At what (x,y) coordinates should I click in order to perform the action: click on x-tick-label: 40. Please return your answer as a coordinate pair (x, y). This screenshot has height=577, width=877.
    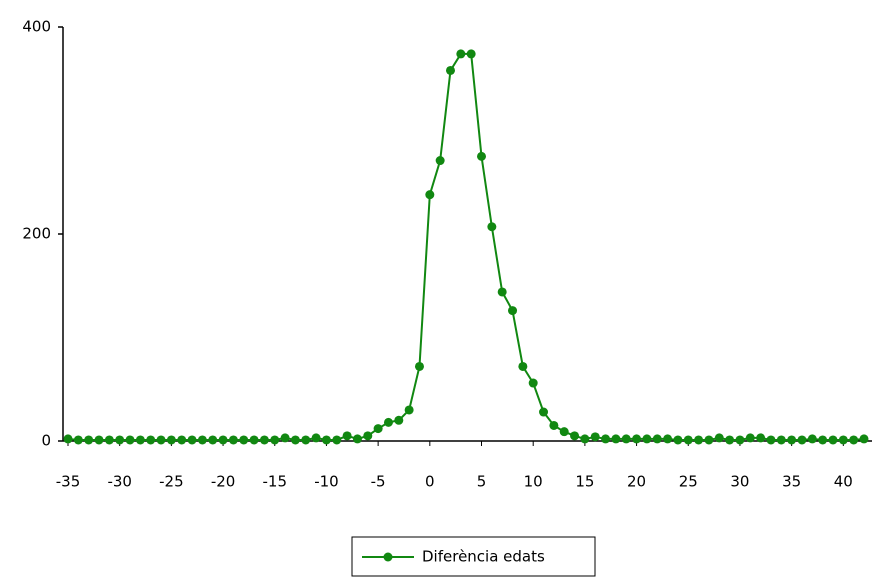
    Looking at the image, I should click on (843, 482).